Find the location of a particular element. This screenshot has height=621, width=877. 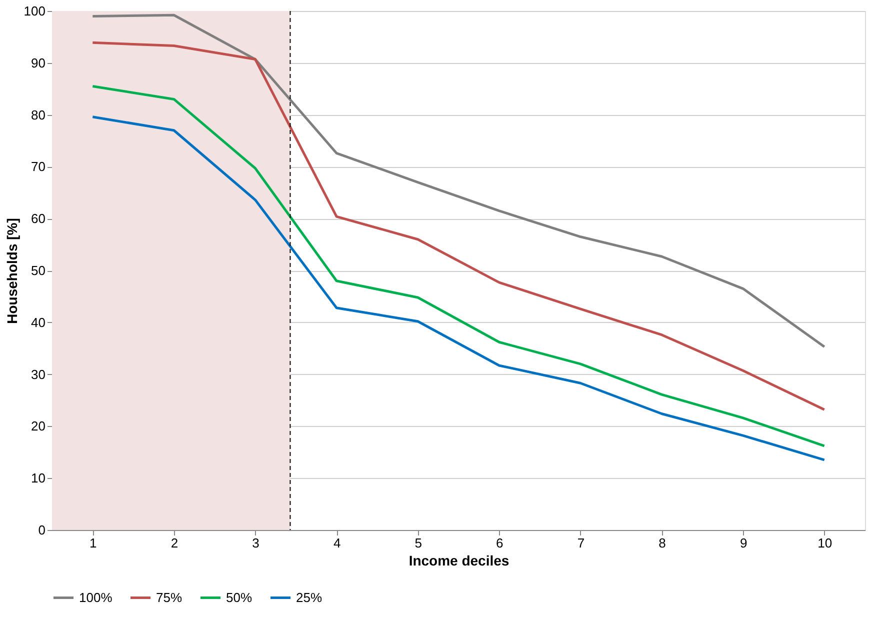

legend-label: 100% is located at coordinates (96, 597).